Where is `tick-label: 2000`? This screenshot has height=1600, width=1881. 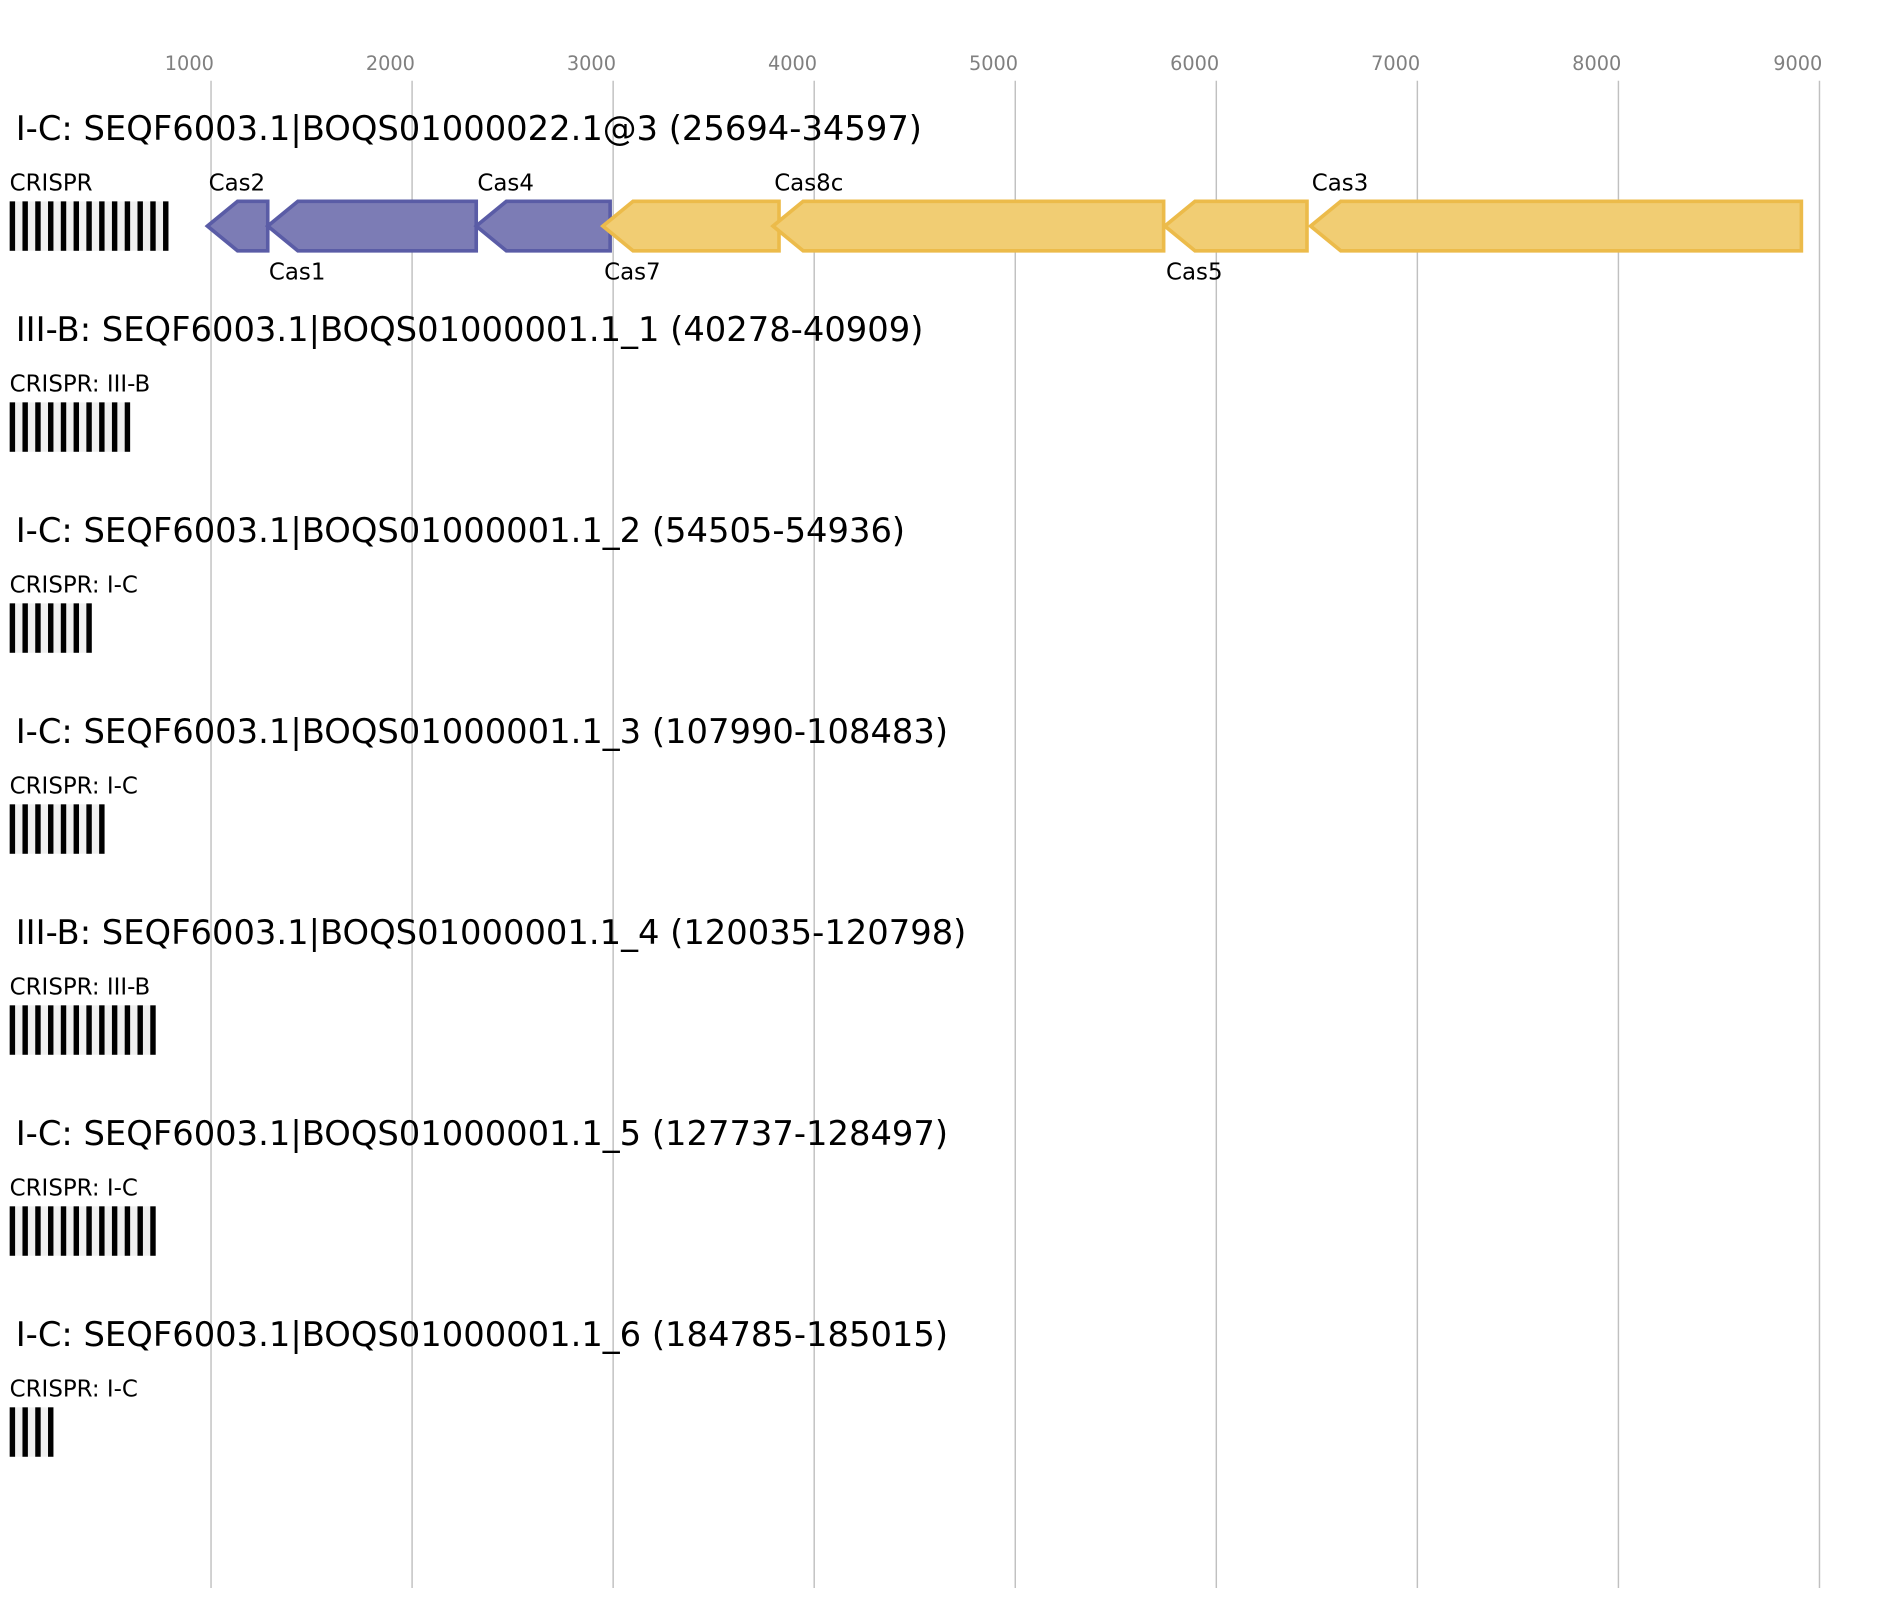
tick-label: 2000 is located at coordinates (390, 63).